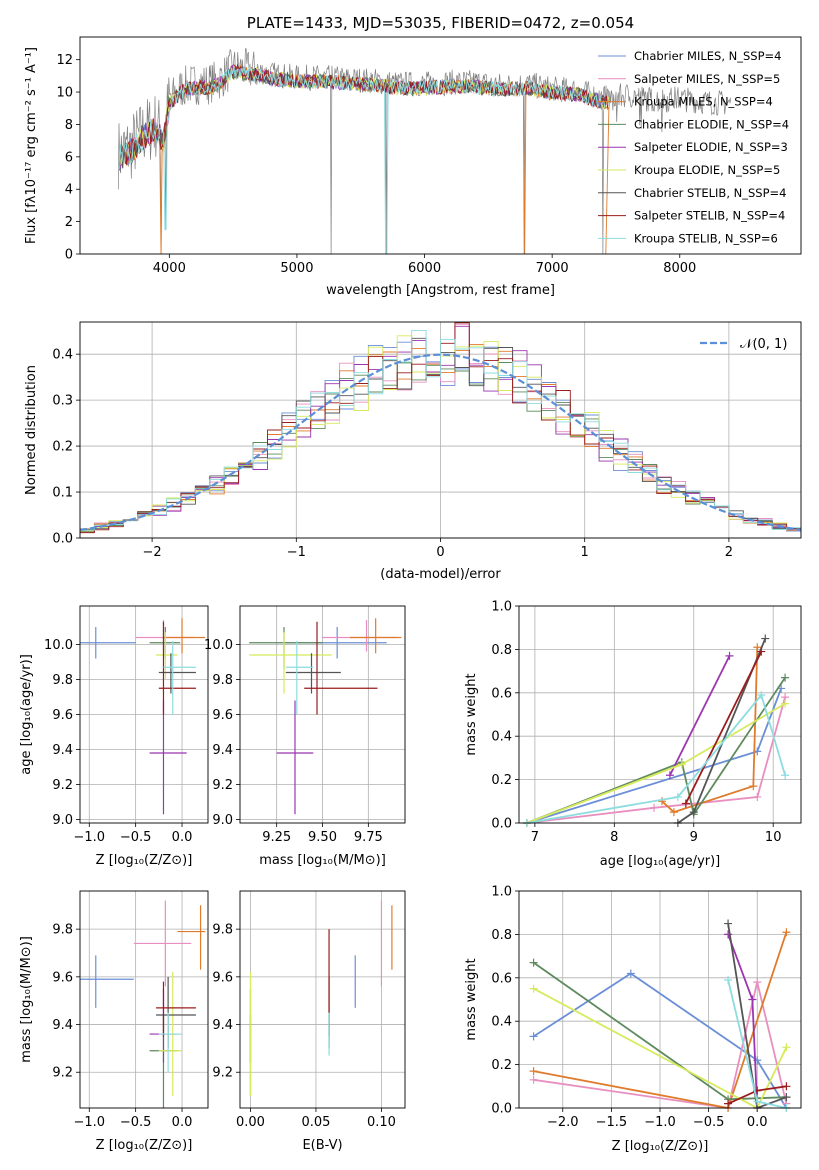 The image size is (819, 1170). I want to click on x-tick-label: 4000, so click(169, 268).